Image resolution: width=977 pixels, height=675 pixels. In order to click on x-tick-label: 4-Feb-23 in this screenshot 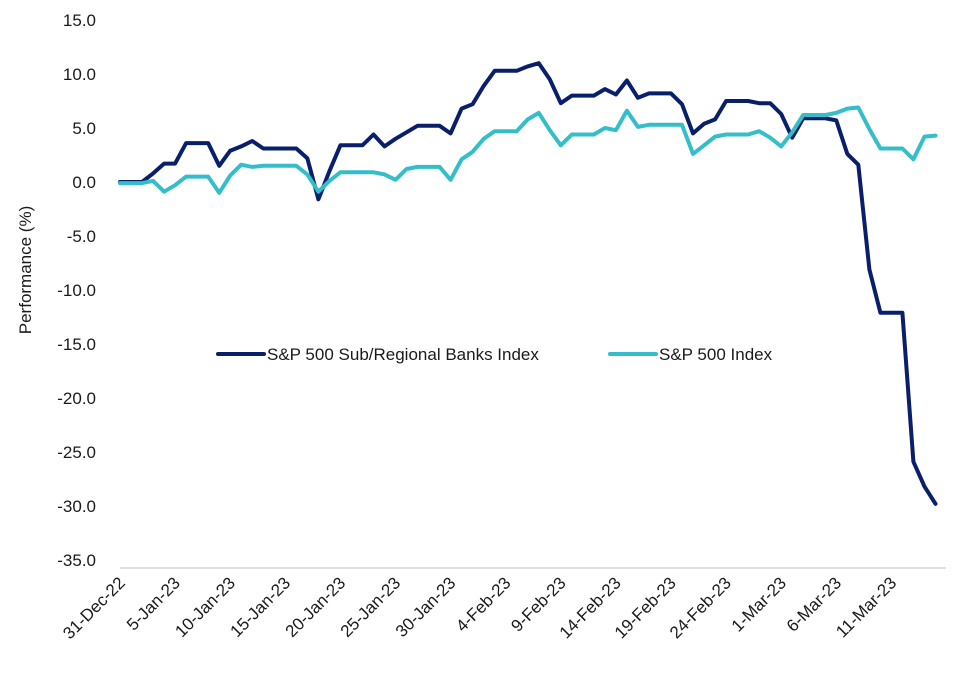, I will do `click(483, 604)`.